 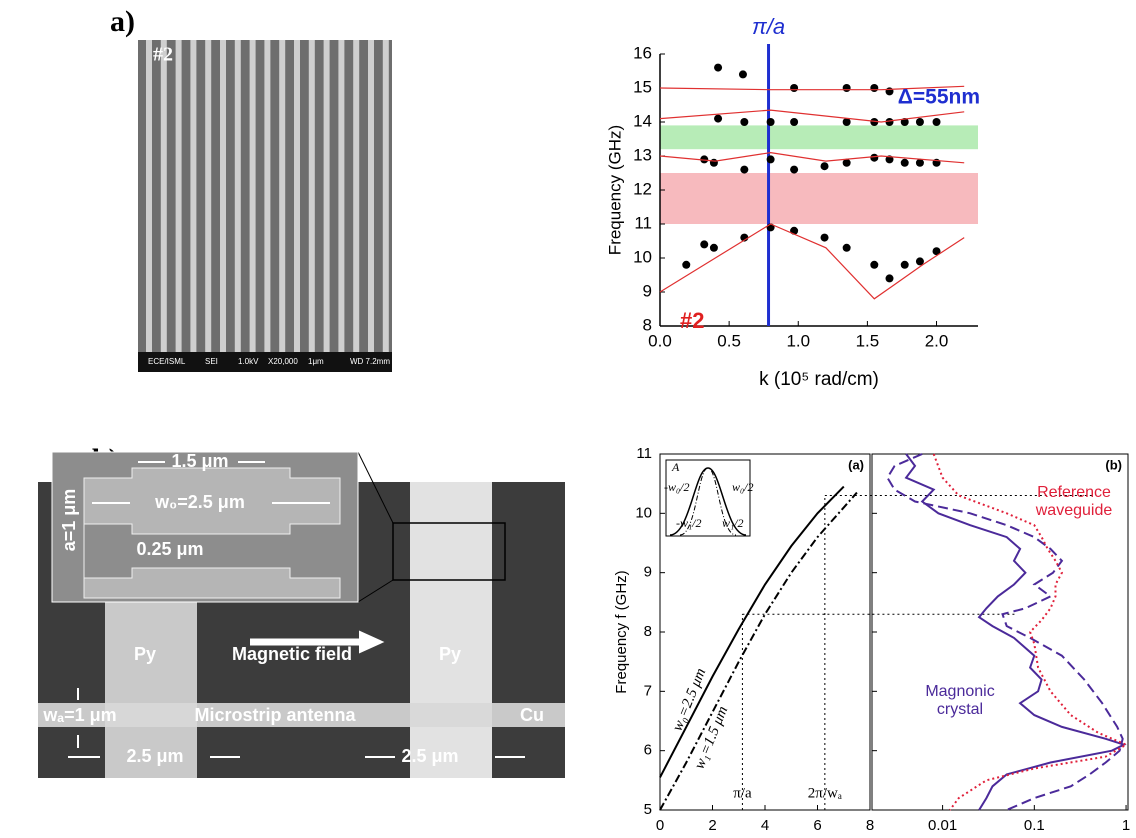 I want to click on x-tick-label: 0, so click(x=660, y=825).